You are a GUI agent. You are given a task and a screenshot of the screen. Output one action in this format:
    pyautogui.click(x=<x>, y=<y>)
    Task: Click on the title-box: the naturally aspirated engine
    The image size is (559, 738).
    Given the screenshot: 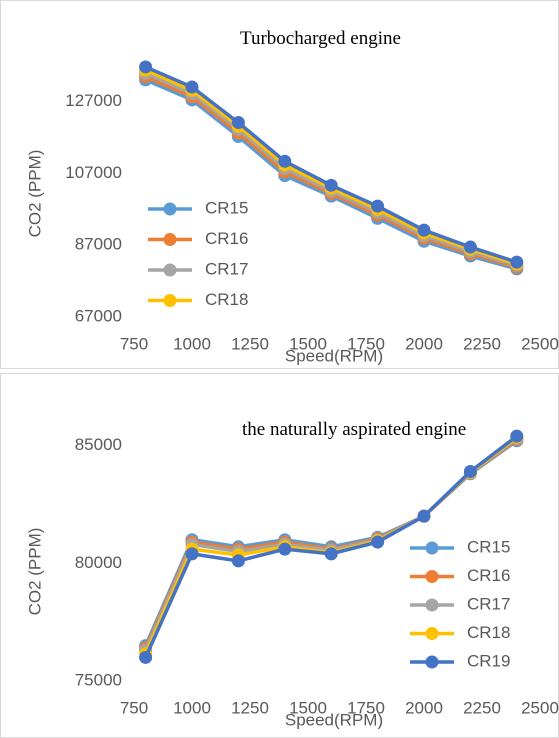 What is the action you would take?
    pyautogui.click(x=354, y=429)
    